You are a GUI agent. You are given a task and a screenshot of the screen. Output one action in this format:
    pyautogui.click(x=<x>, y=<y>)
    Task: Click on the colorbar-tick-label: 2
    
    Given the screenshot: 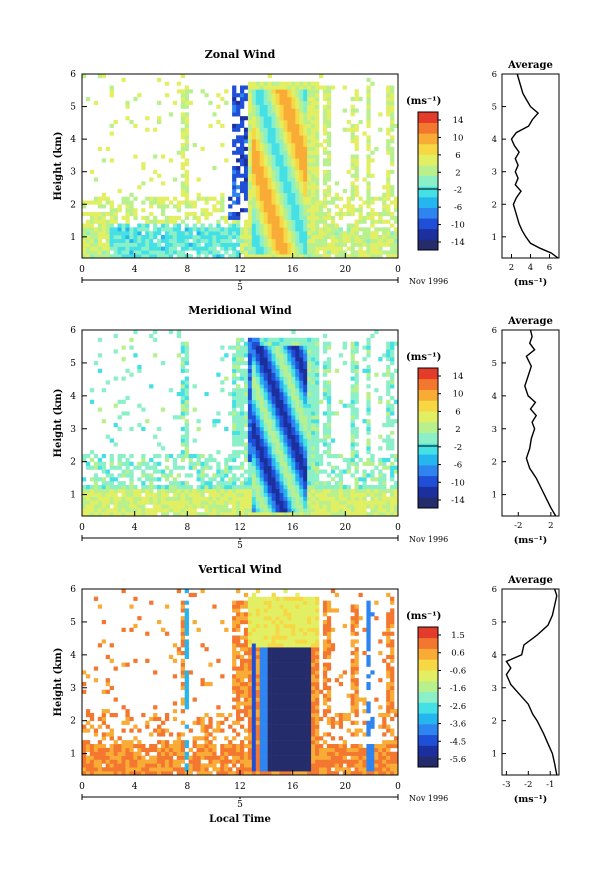 What is the action you would take?
    pyautogui.click(x=457, y=430)
    